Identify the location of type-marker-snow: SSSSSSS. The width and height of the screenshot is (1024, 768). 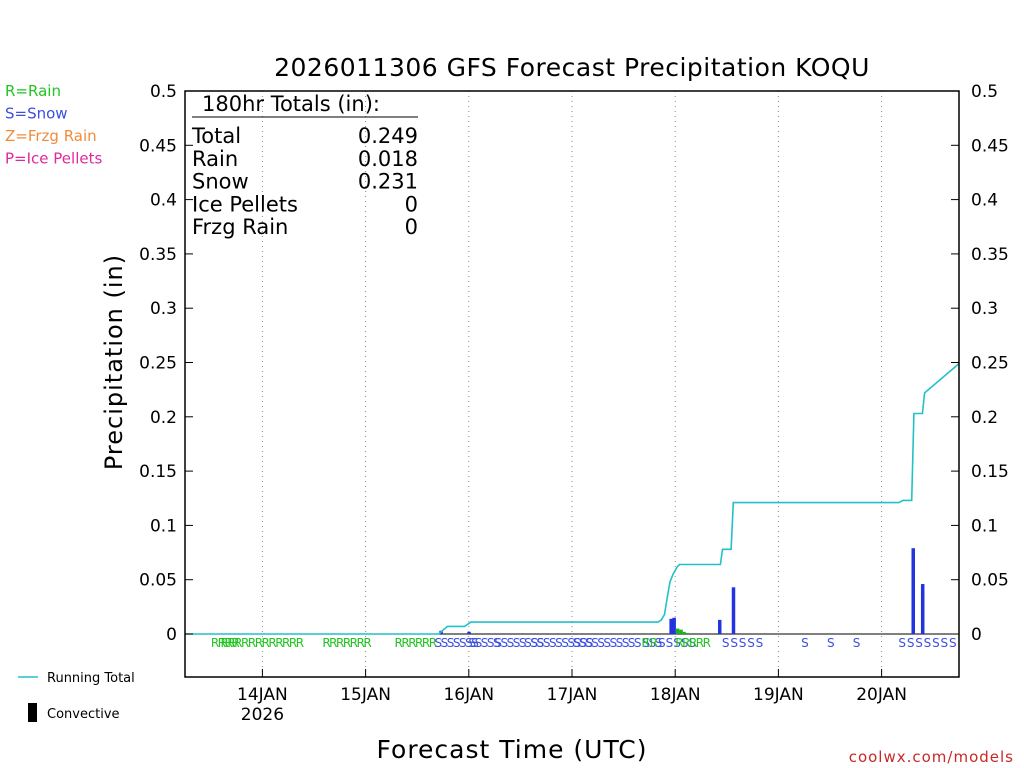
(456, 643).